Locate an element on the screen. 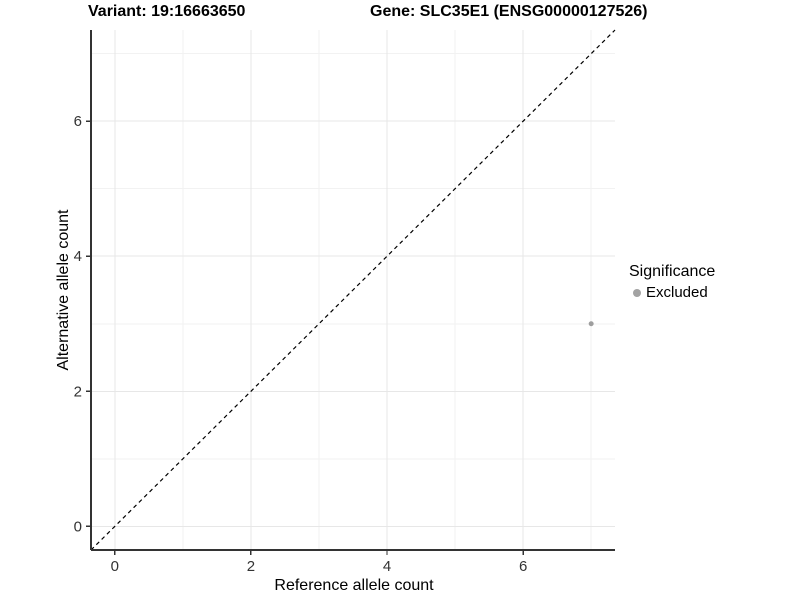  y-axis-title: Alternative allele count is located at coordinates (63, 290).